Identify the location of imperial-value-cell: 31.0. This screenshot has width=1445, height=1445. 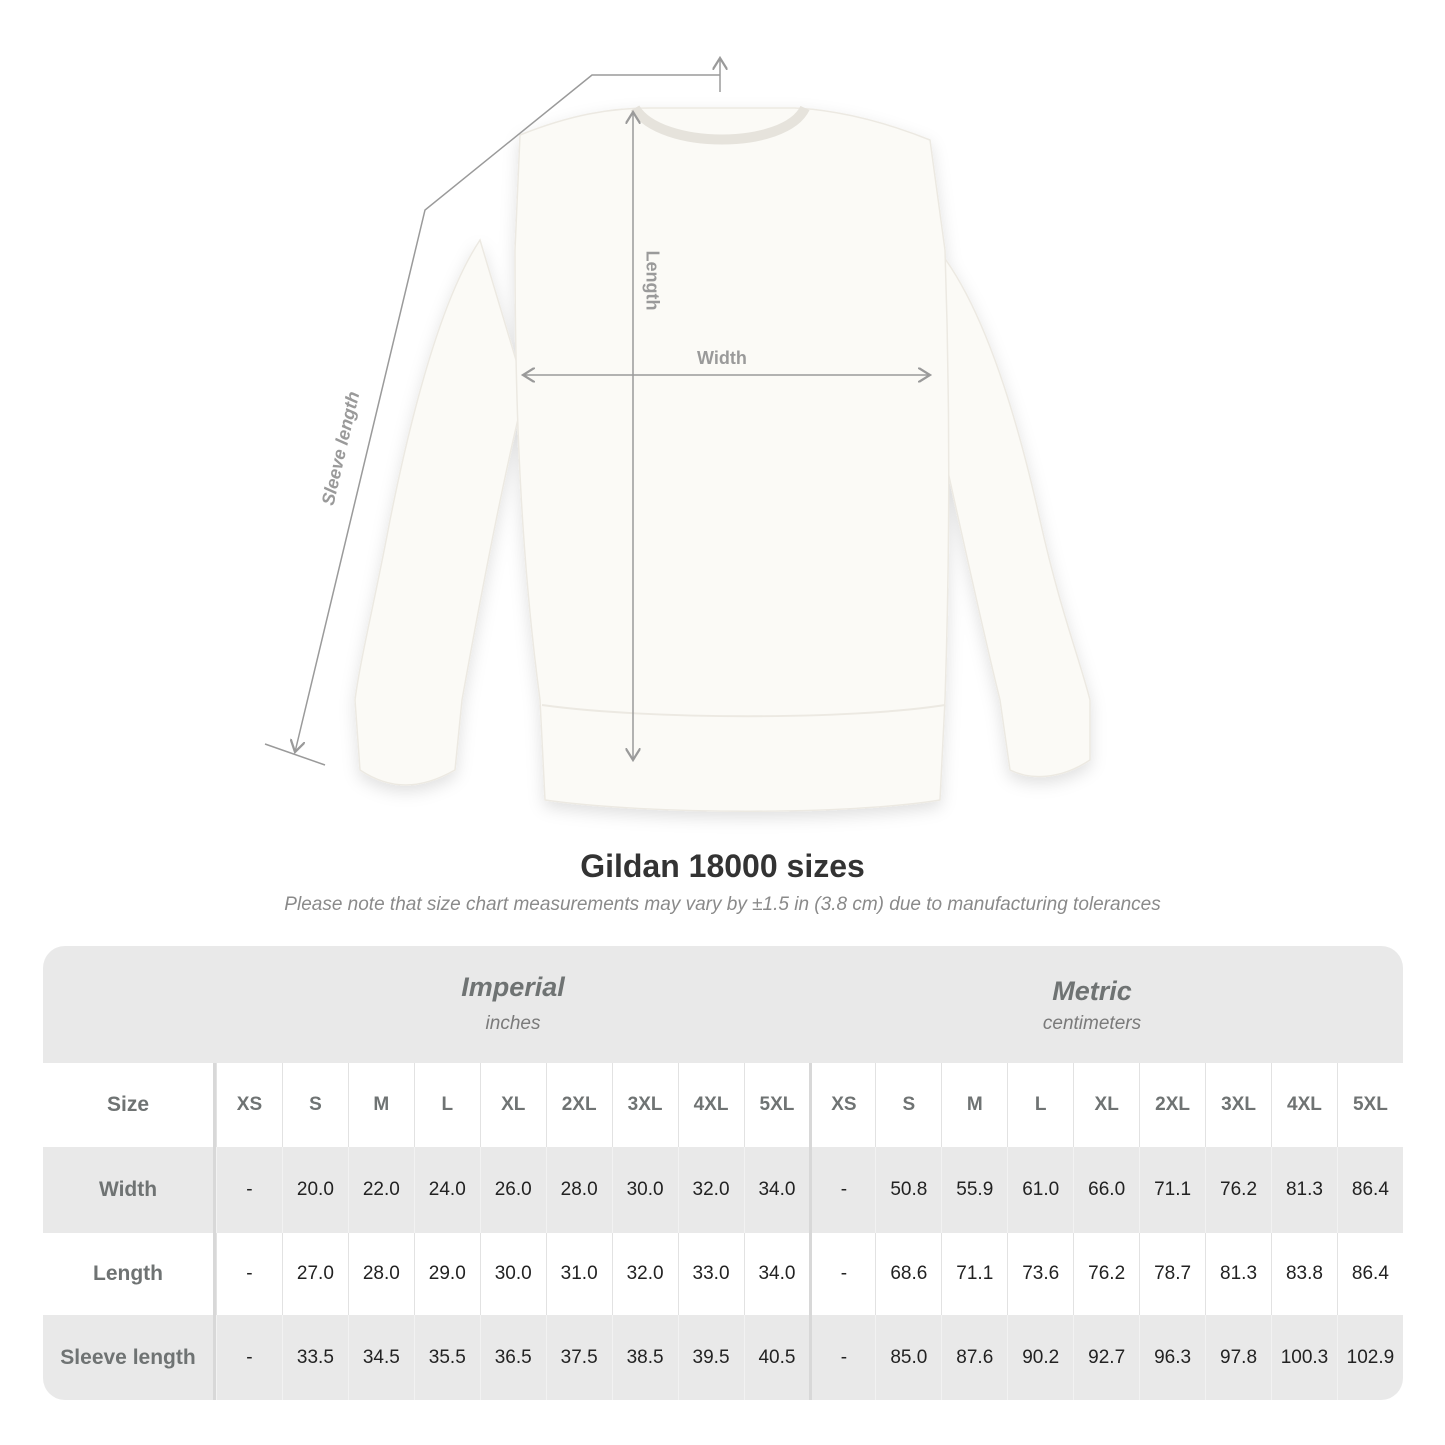
(578, 1274).